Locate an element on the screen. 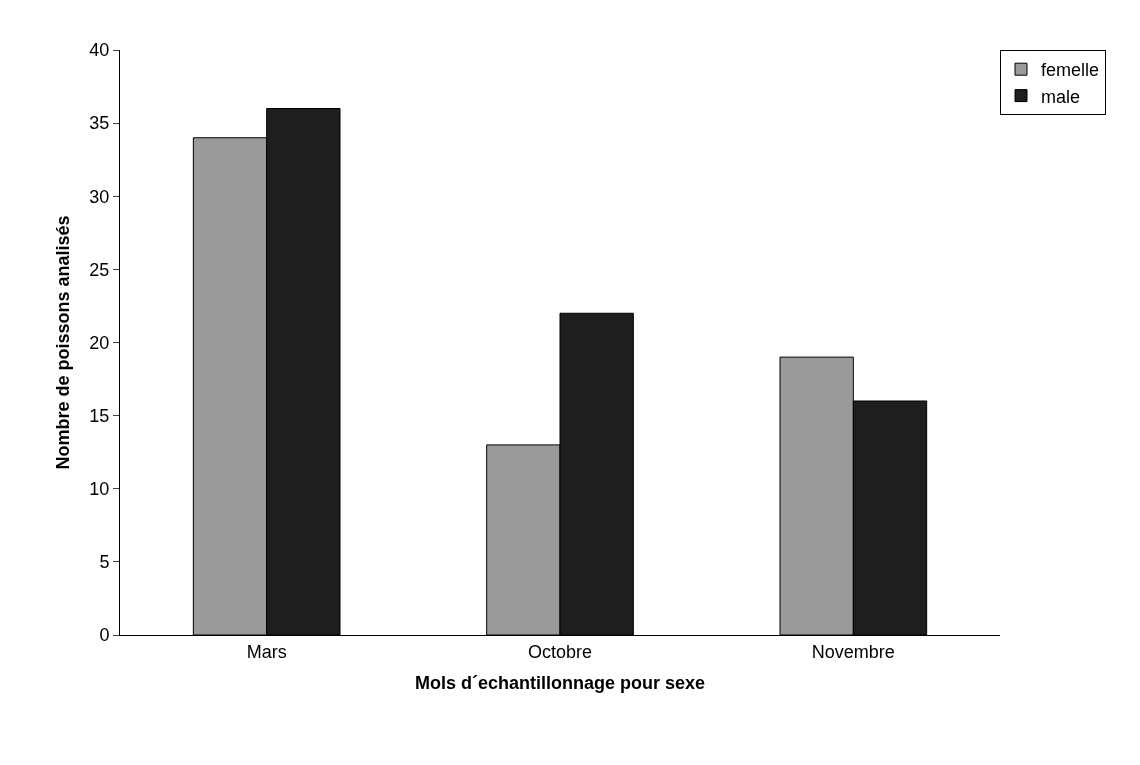 The width and height of the screenshot is (1140, 765). legend-label: male is located at coordinates (1061, 96).